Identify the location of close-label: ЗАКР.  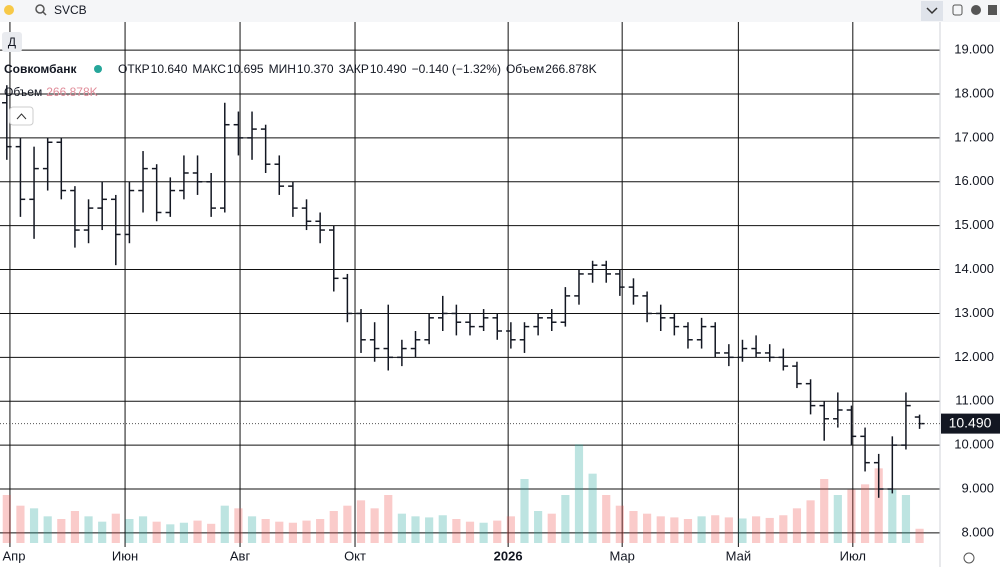
(354, 69).